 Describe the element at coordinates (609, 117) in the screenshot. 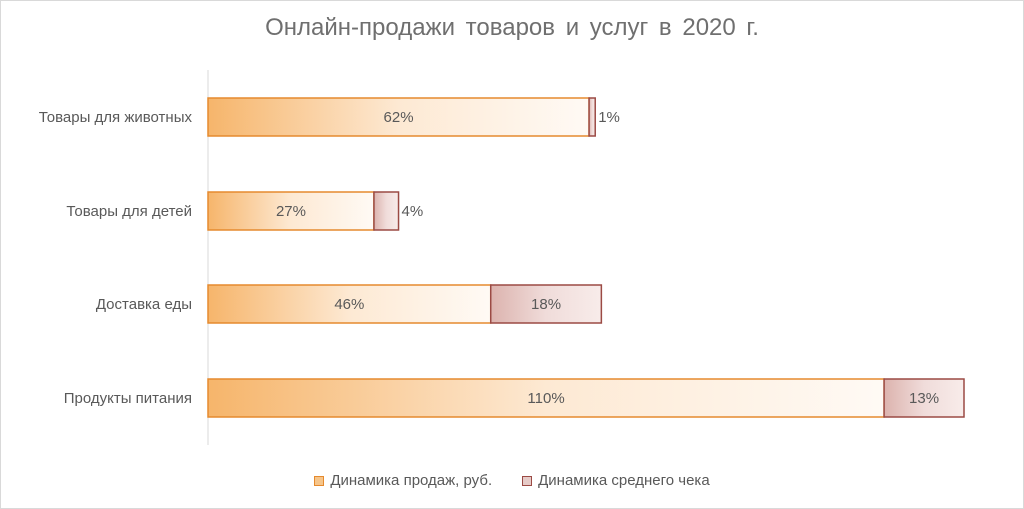

I see `data-label-avg-check: 1%` at that location.